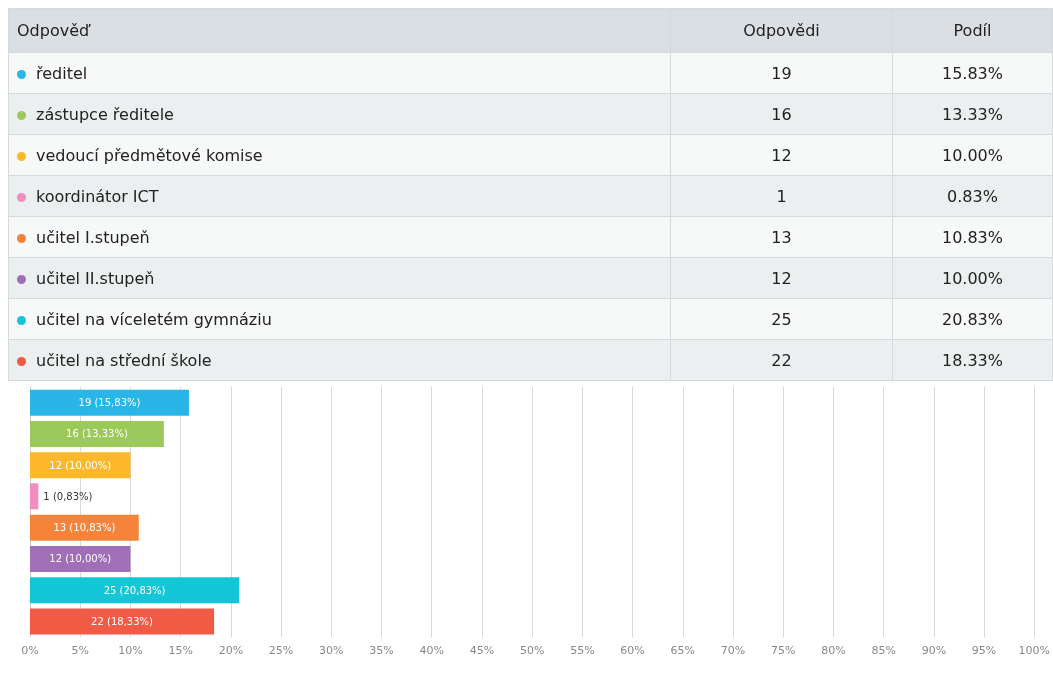 The image size is (1053, 684). What do you see at coordinates (632, 650) in the screenshot?
I see `x-tick-label: 60%` at bounding box center [632, 650].